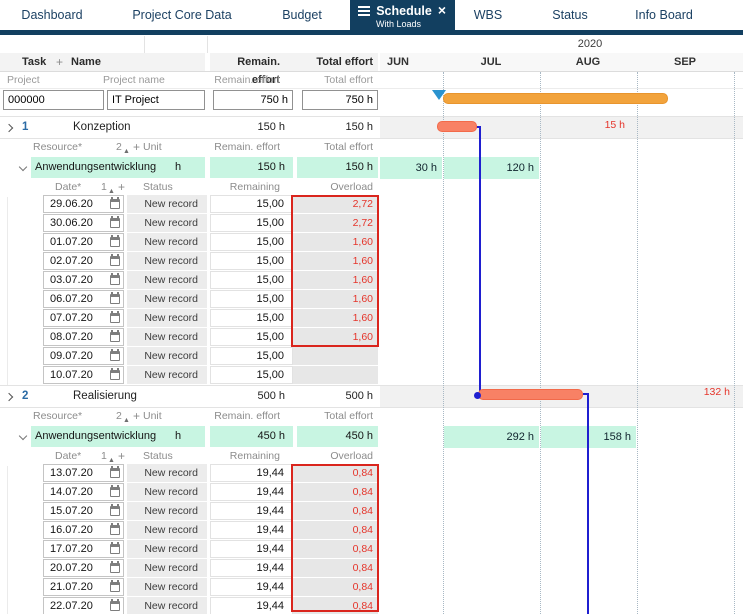  Describe the element at coordinates (71, 492) in the screenshot. I see `date-value: 14.07.20` at that location.